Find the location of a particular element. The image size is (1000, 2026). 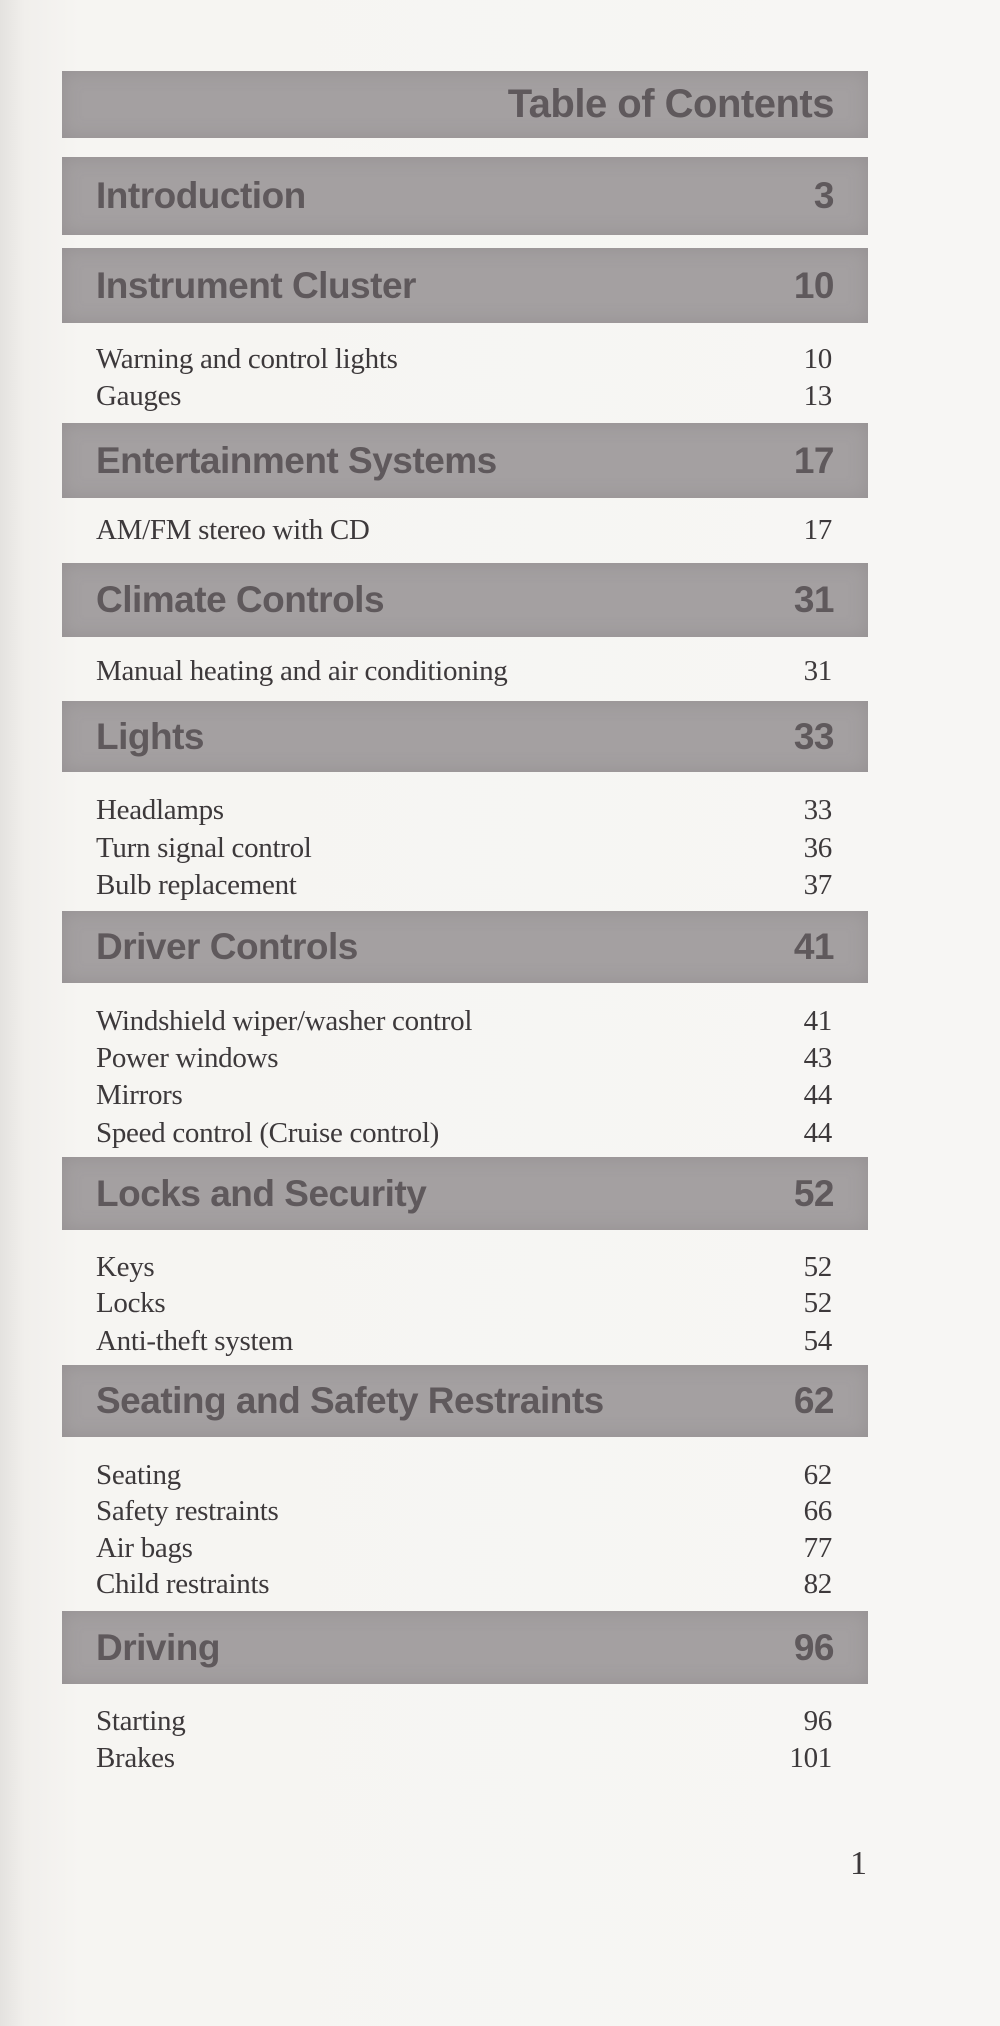

section-heading-page: 33 is located at coordinates (814, 736).